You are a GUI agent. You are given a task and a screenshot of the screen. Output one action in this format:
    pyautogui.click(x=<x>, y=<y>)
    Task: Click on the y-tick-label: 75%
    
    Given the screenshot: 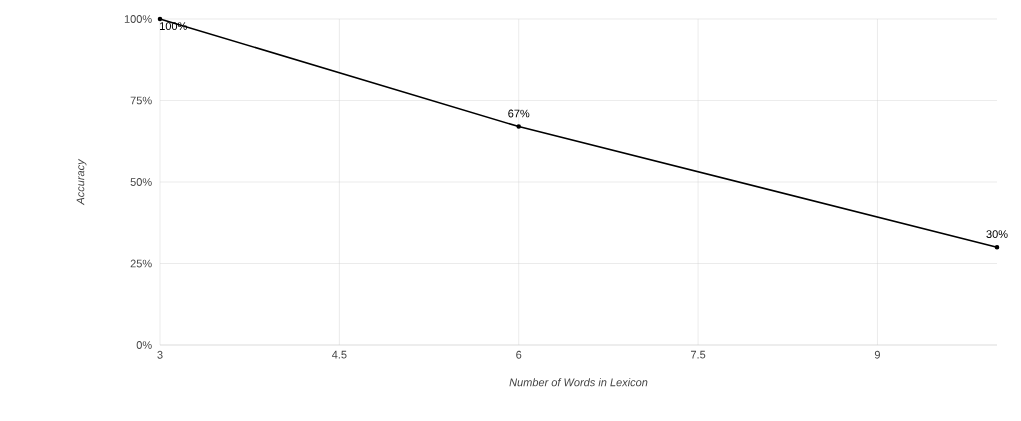 What is the action you would take?
    pyautogui.click(x=141, y=100)
    